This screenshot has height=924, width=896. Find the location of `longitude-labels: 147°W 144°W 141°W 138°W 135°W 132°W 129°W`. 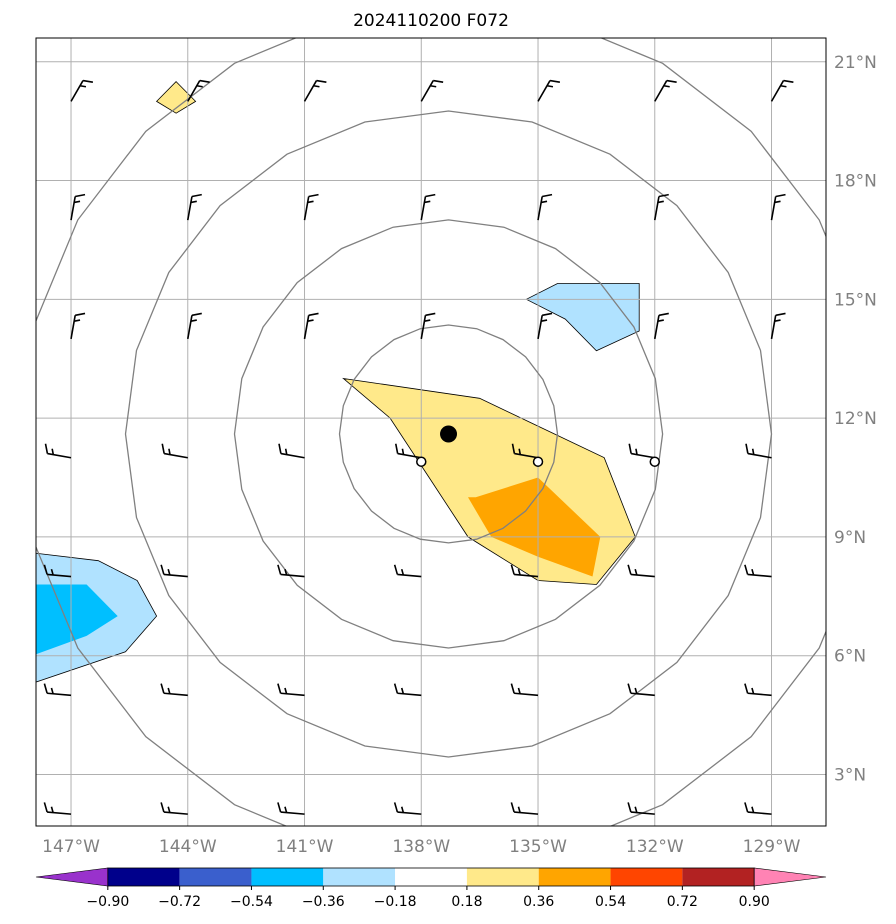

longitude-labels: 147°W 144°W 141°W 138°W 135°W 132°W 129°W is located at coordinates (421, 847).